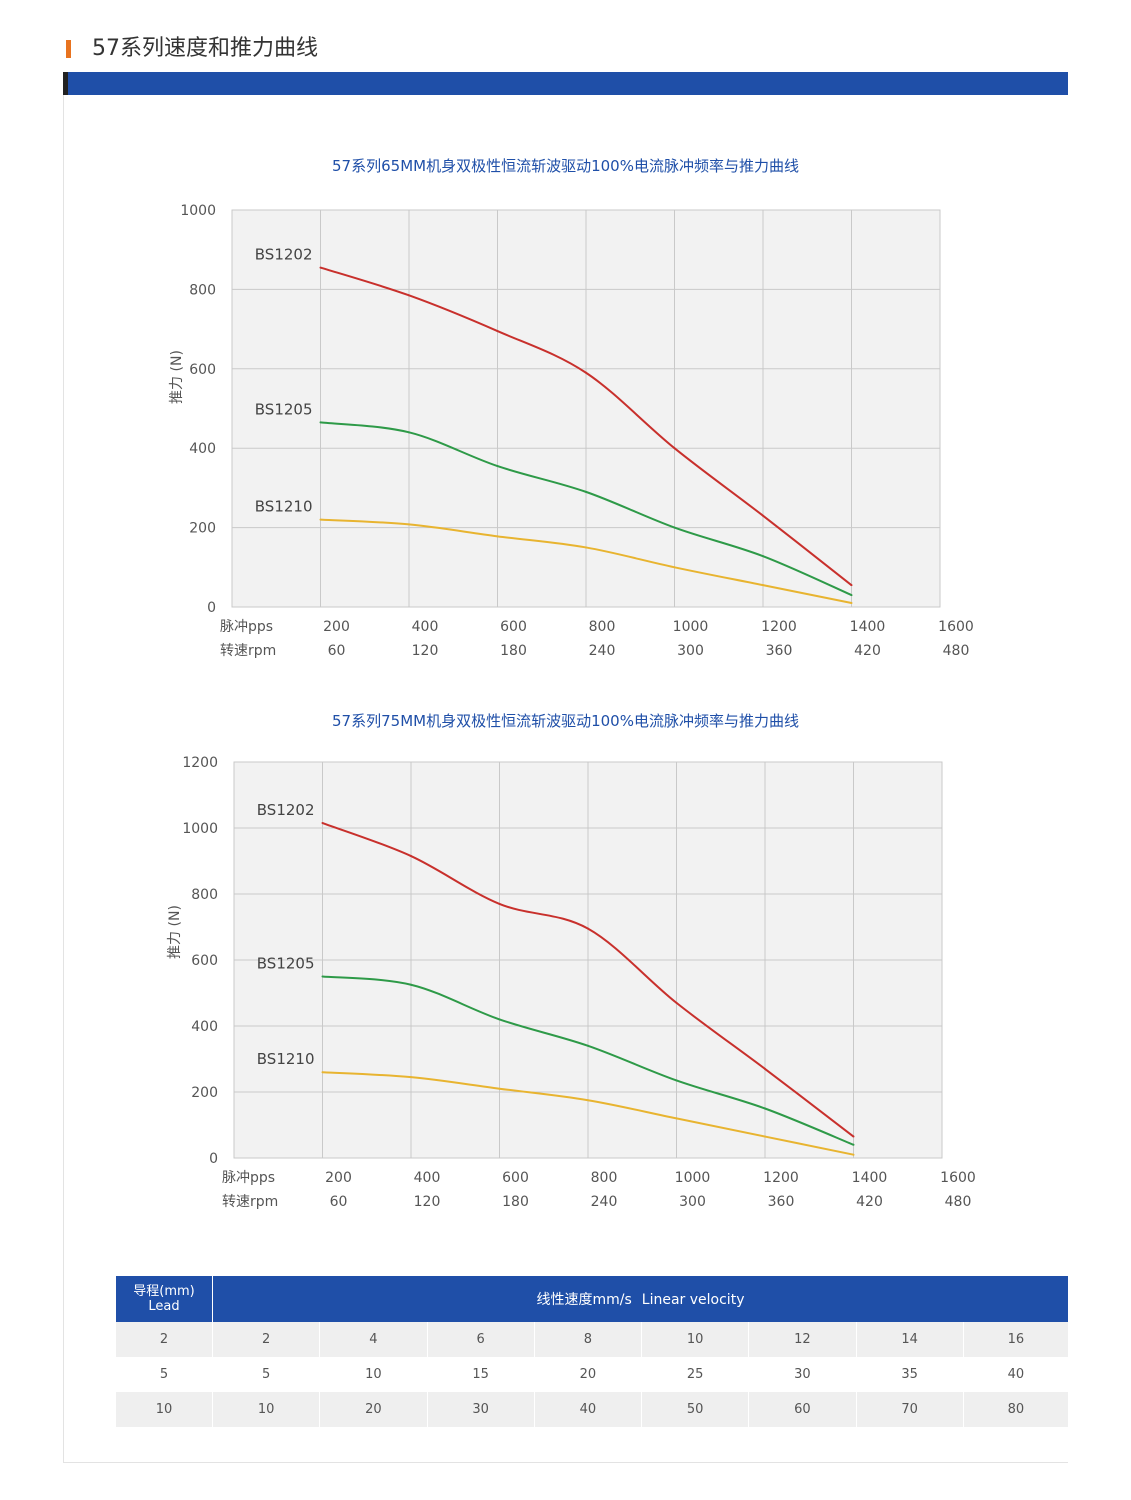 This screenshot has height=1500, width=1131. Describe the element at coordinates (481, 1339) in the screenshot. I see `velocity-cell: 6` at that location.